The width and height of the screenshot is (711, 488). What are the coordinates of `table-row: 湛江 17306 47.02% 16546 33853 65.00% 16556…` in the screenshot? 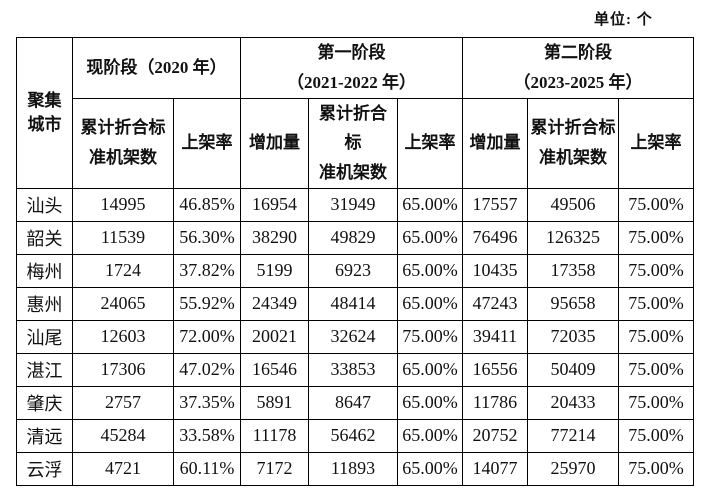 It's located at (355, 369).